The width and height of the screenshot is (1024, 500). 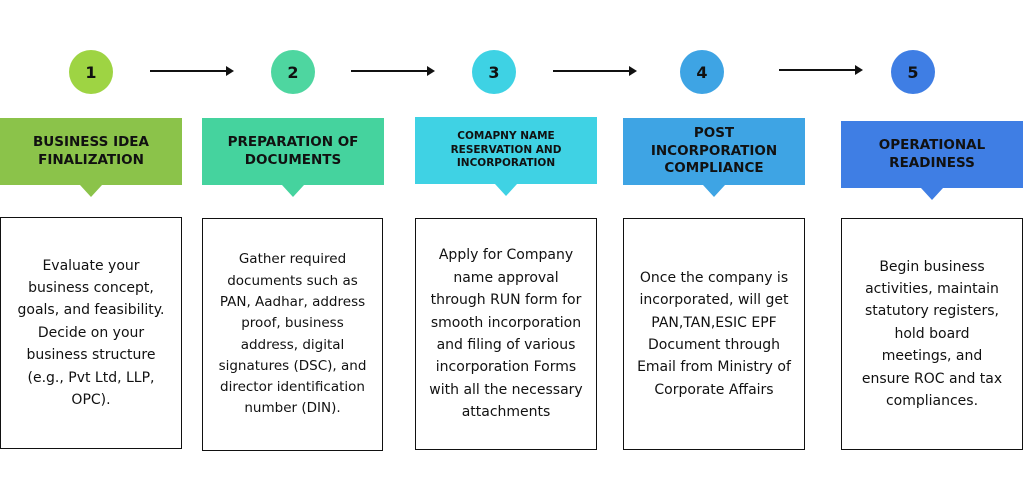 I want to click on step-1-pointer, so click(x=91, y=191).